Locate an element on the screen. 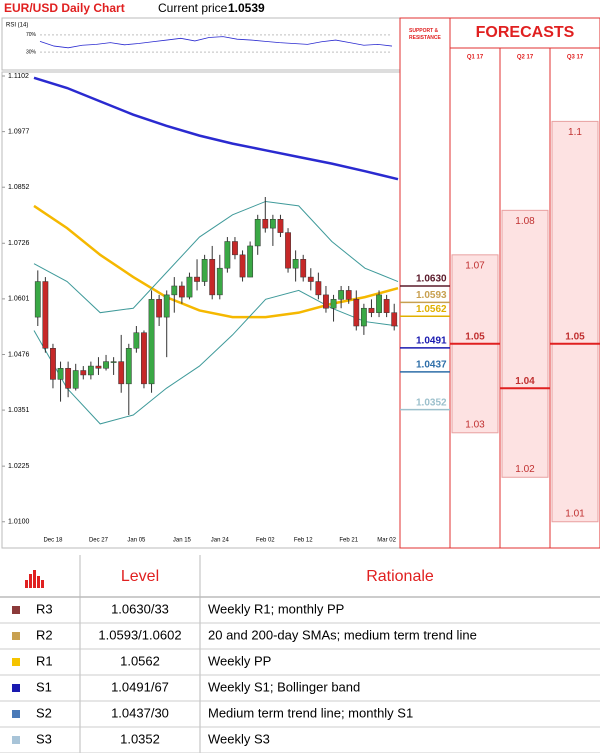  x-tick-label: Feb 12 is located at coordinates (303, 541).